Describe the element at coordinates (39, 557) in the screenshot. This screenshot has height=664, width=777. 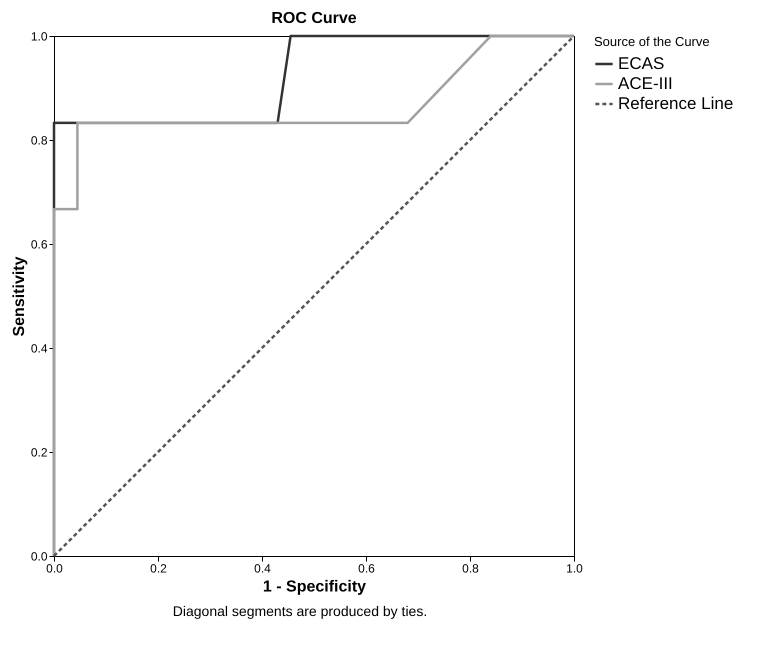
I see `y-tick-label: 0.0` at that location.